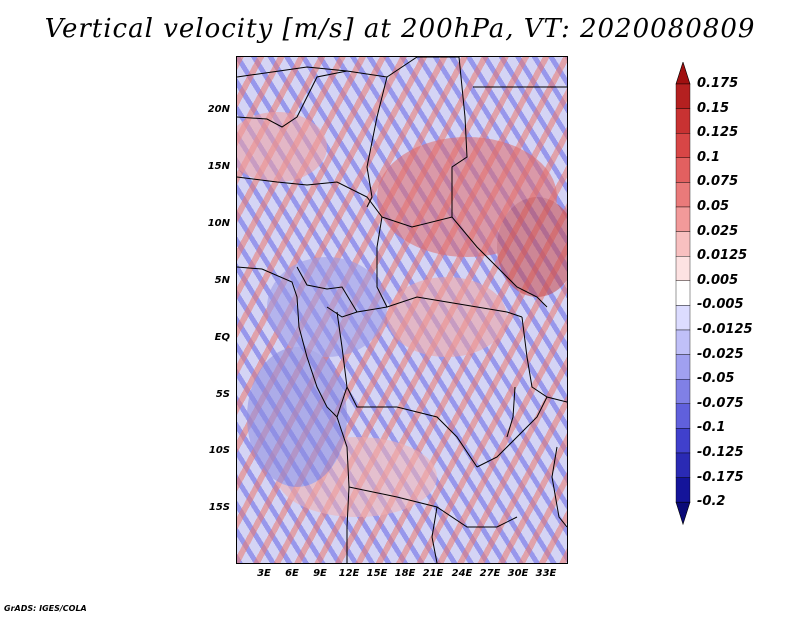 This screenshot has width=800, height=618. Describe the element at coordinates (45, 608) in the screenshot. I see `credit-text: GrADS: IGES/COLA` at that location.